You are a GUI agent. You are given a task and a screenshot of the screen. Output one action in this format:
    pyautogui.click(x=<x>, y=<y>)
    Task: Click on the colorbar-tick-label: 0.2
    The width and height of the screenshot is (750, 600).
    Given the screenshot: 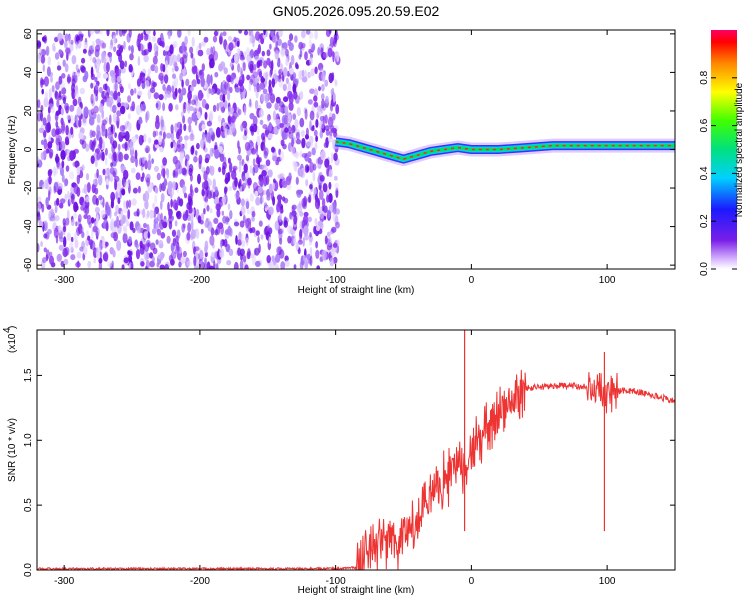 What is the action you would take?
    pyautogui.click(x=704, y=221)
    